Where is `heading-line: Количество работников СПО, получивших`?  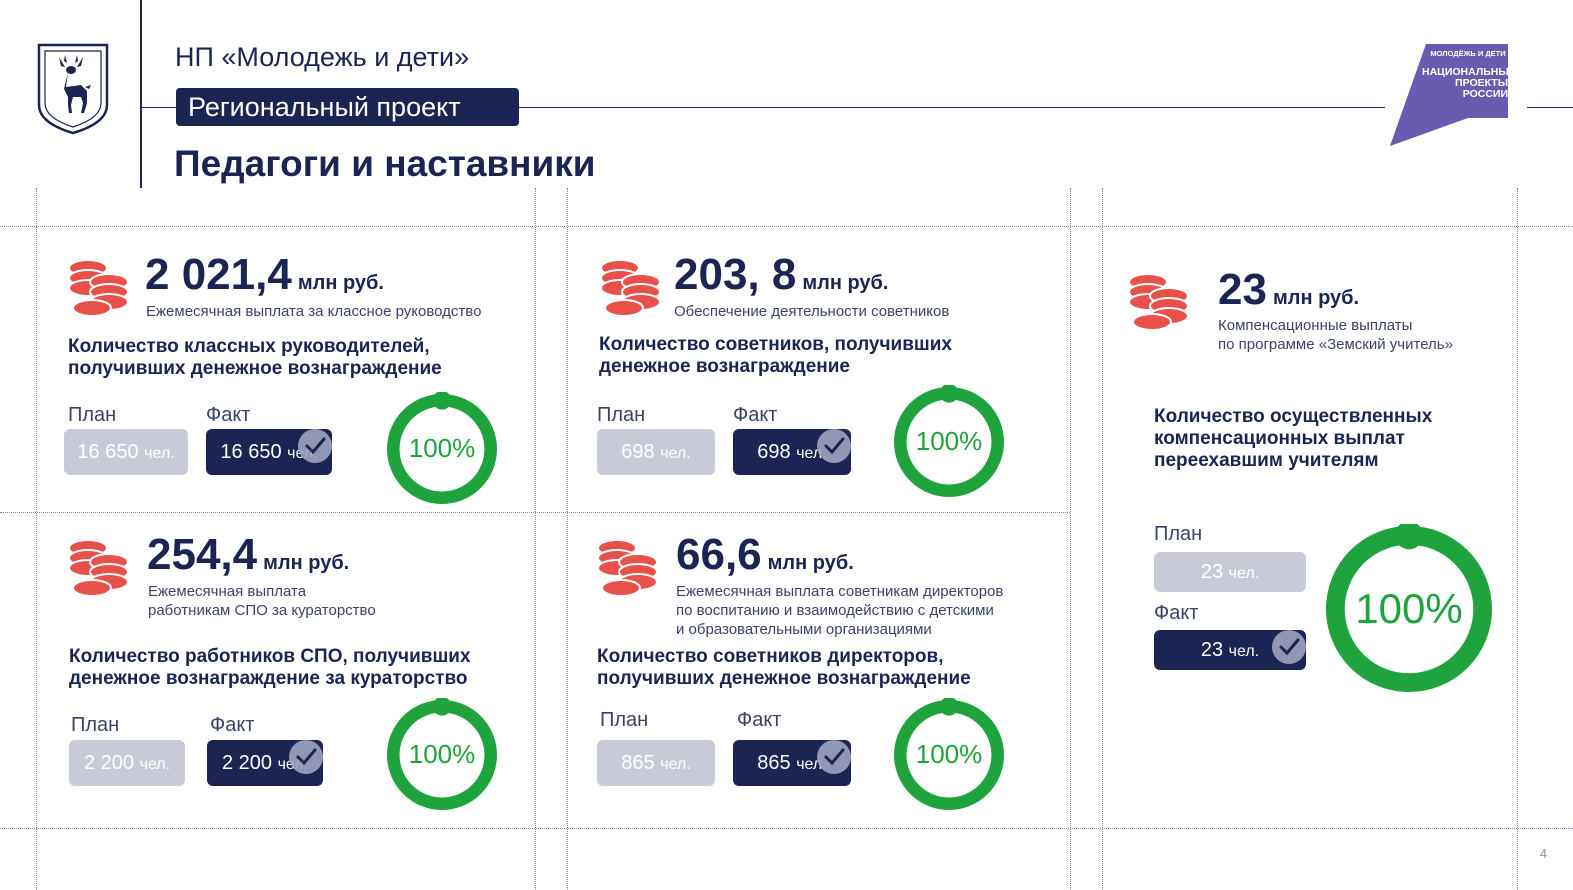
heading-line: Количество работников СПО, получивших is located at coordinates (270, 656).